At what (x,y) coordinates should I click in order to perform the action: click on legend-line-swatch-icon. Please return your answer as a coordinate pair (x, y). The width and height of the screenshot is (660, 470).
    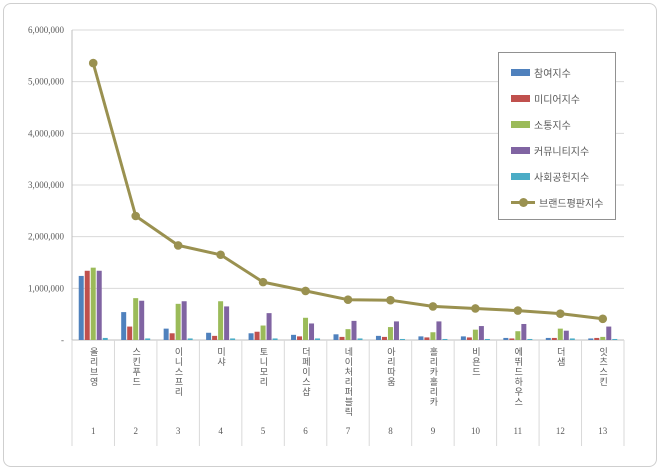
    Looking at the image, I should click on (523, 202).